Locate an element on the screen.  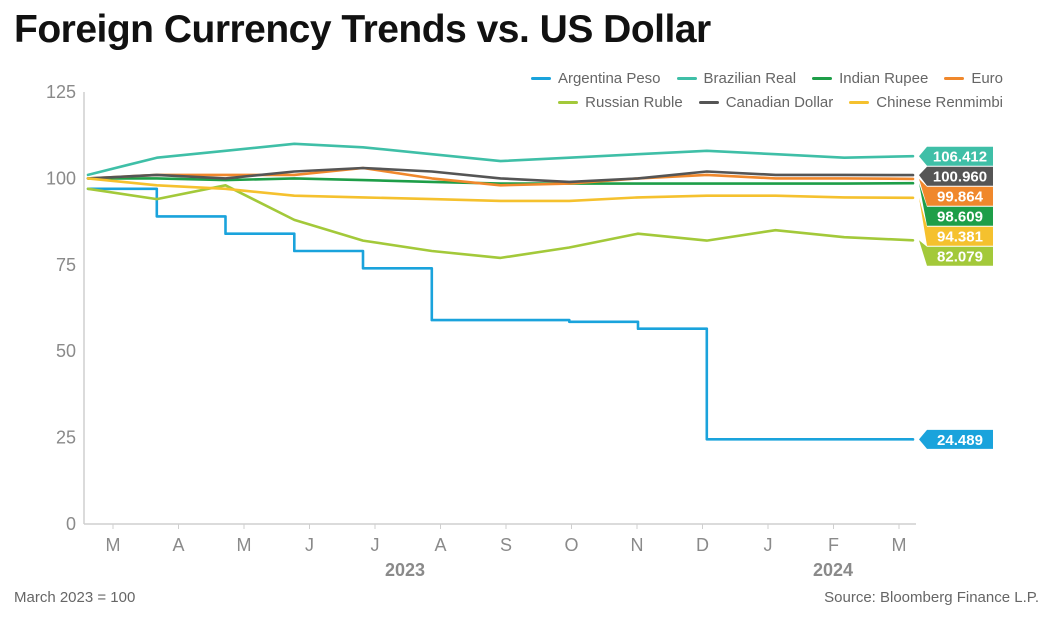
series-line-euro is located at coordinates (500, 176).